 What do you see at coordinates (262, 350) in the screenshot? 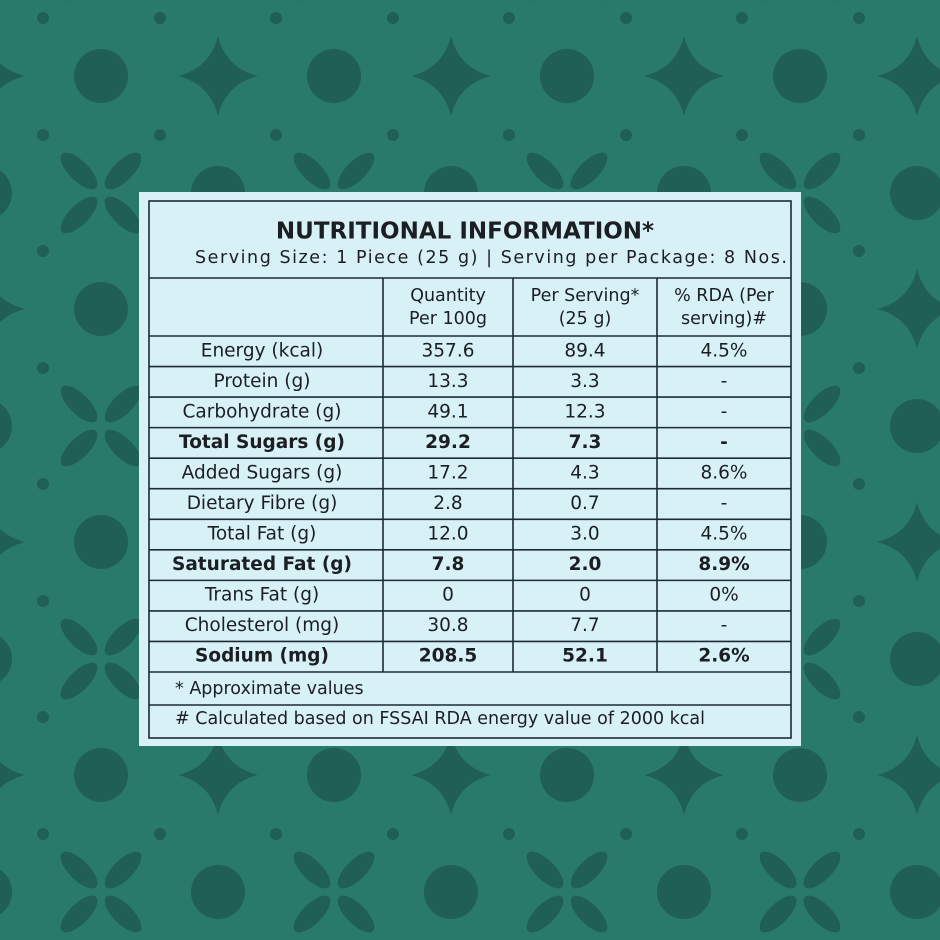
I see `cell: Energy (kcal)` at bounding box center [262, 350].